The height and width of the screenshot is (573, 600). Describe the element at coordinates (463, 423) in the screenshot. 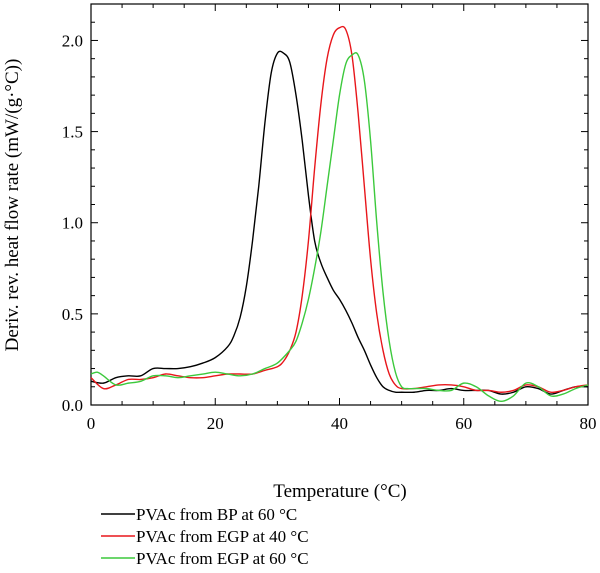

I see `x-tick-label: 60` at that location.